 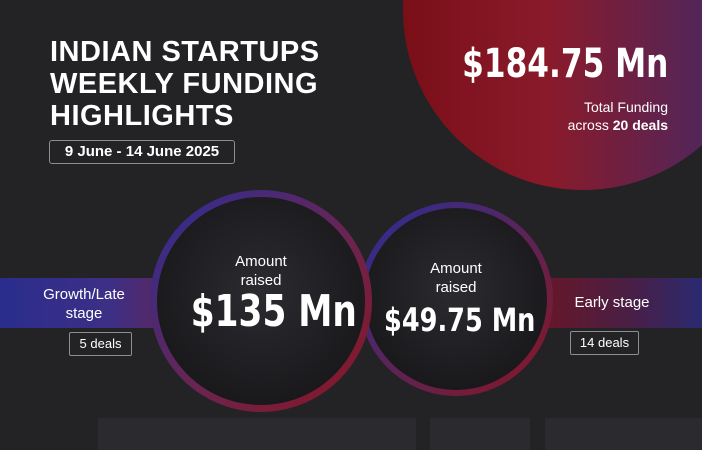 What do you see at coordinates (185, 52) in the screenshot?
I see `title-line-1: INDIAN STARTUPS` at bounding box center [185, 52].